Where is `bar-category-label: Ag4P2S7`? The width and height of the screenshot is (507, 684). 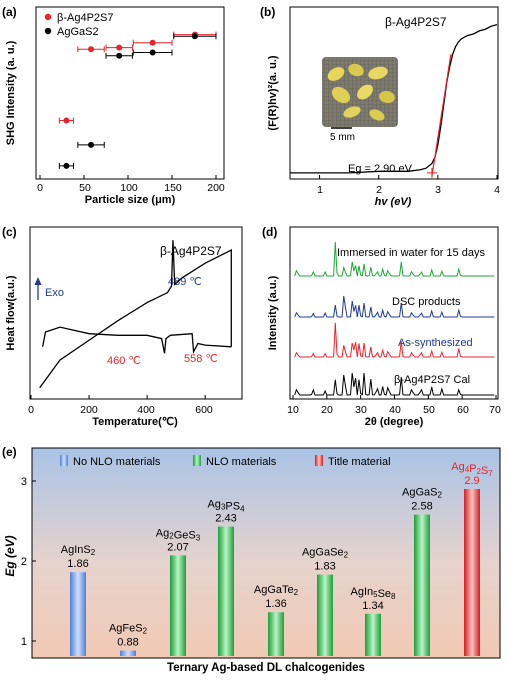 bar-category-label: Ag4P2S7 is located at coordinates (472, 469).